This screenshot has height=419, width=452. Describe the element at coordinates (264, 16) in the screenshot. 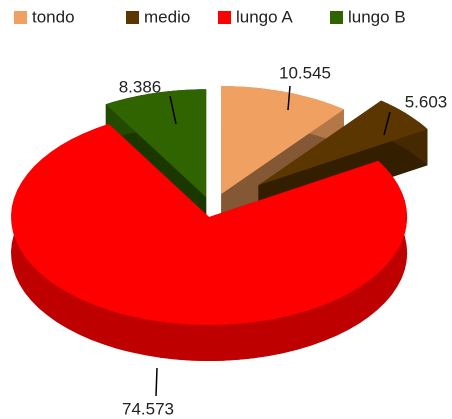

I see `legend-label: lungo A` at that location.